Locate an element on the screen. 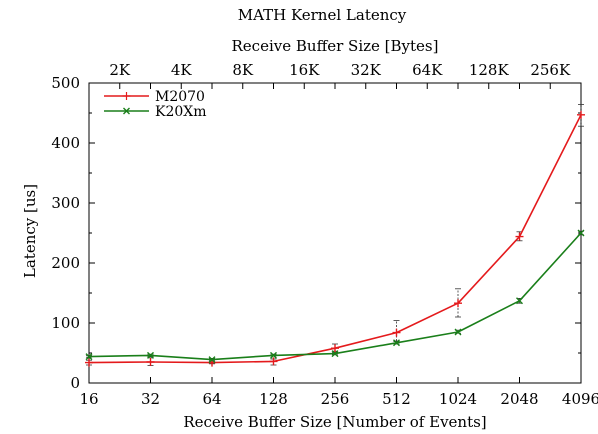  y-tick-label: 300 is located at coordinates (65, 203).